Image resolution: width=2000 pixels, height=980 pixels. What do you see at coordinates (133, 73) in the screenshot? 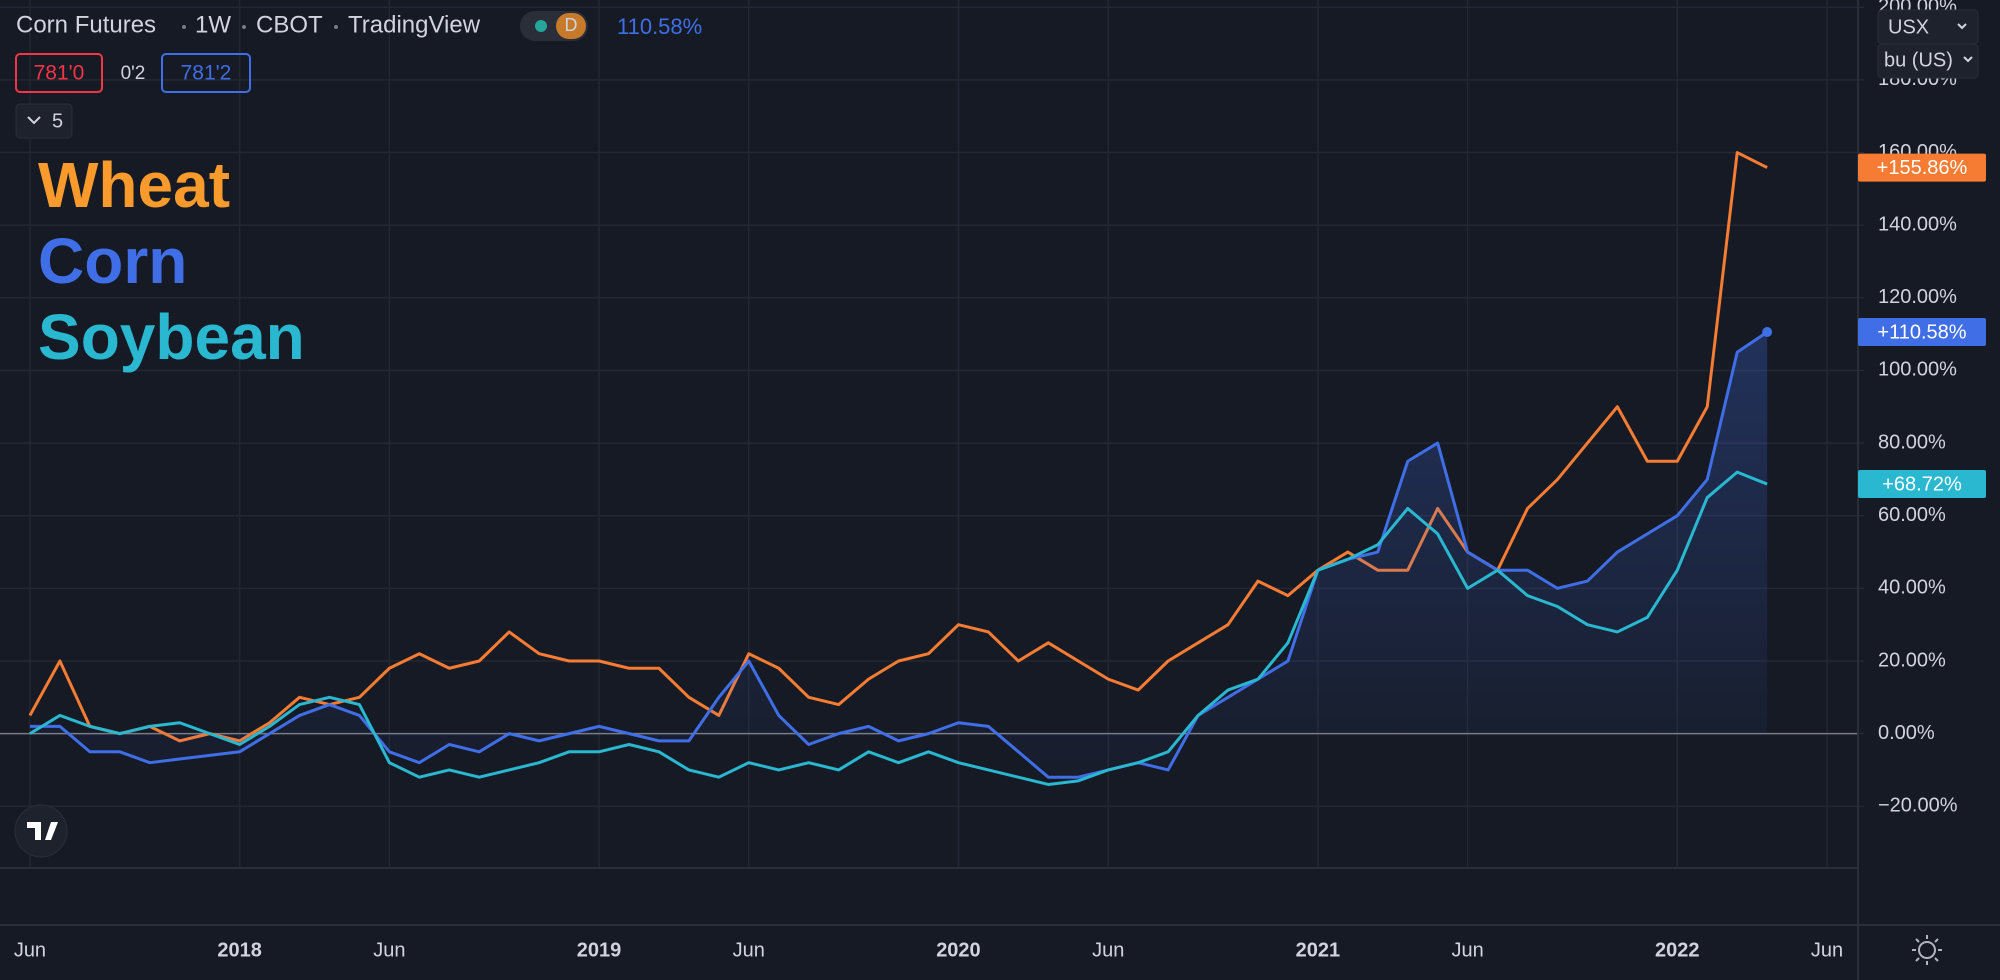
I see `spread: 0'2` at bounding box center [133, 73].